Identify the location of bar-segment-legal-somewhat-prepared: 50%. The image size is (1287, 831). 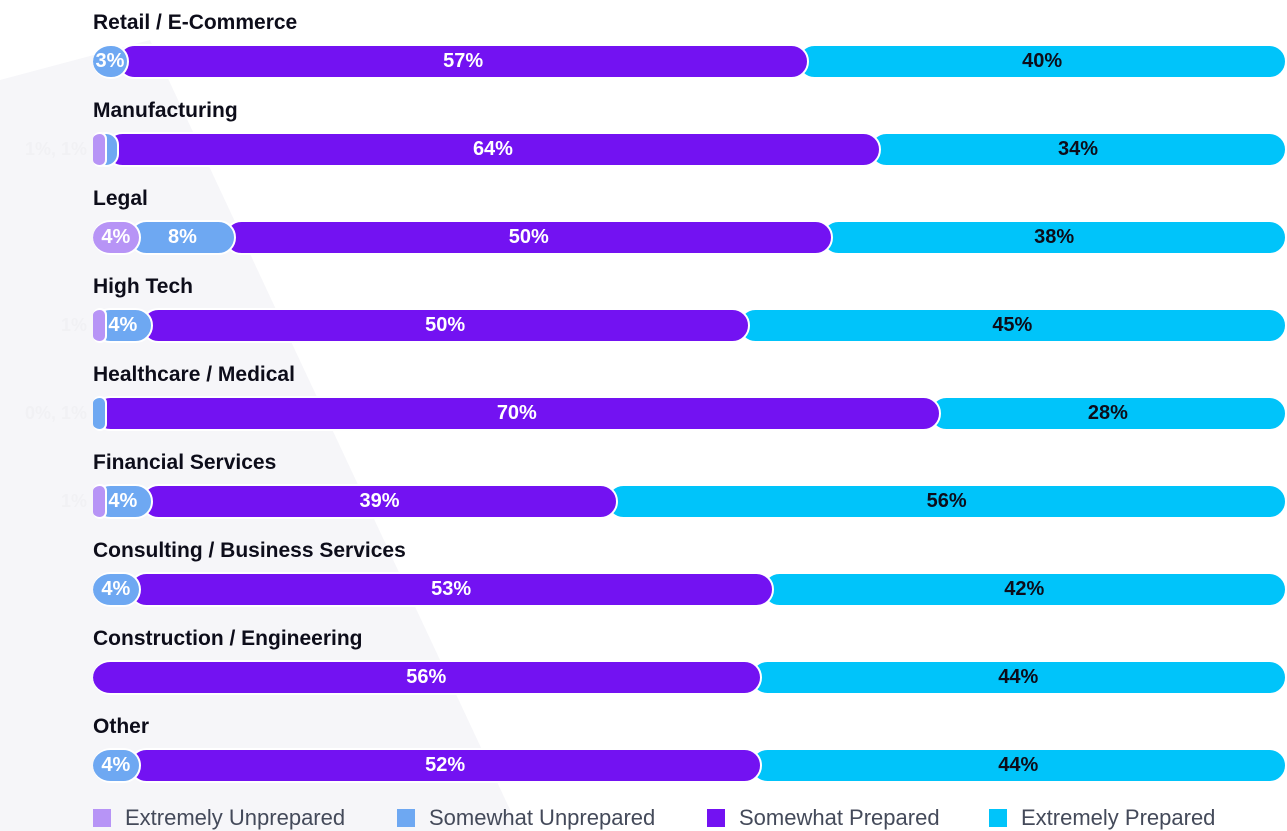
(529, 237).